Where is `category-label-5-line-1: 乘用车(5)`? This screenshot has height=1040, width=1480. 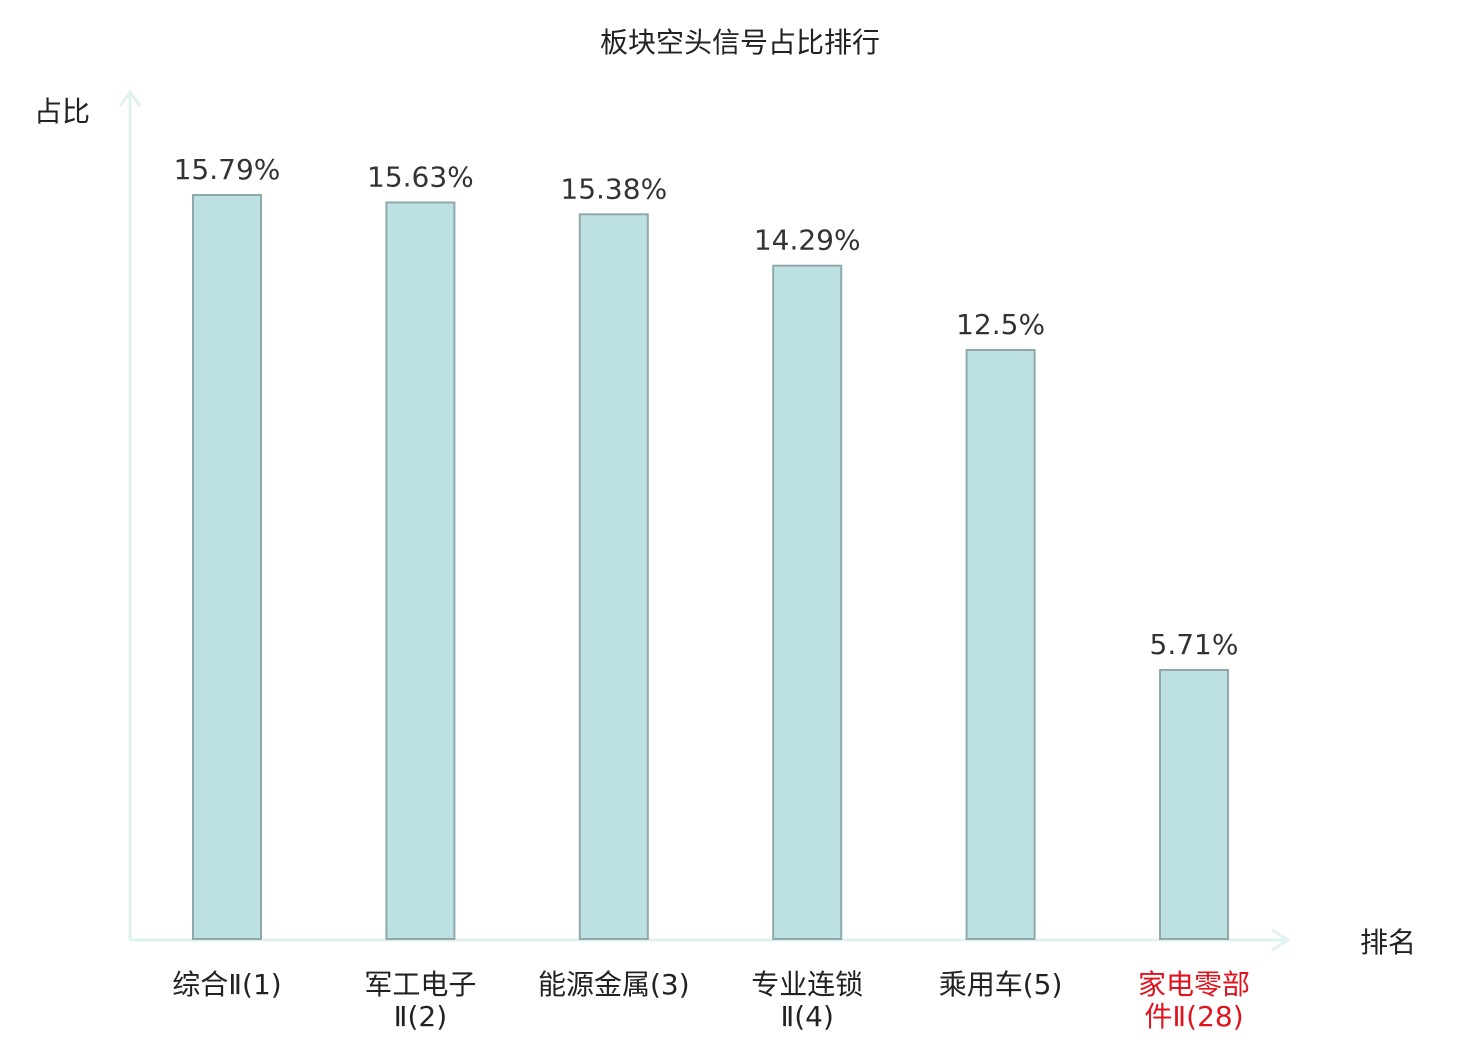 category-label-5-line-1: 乘用车(5) is located at coordinates (1001, 984).